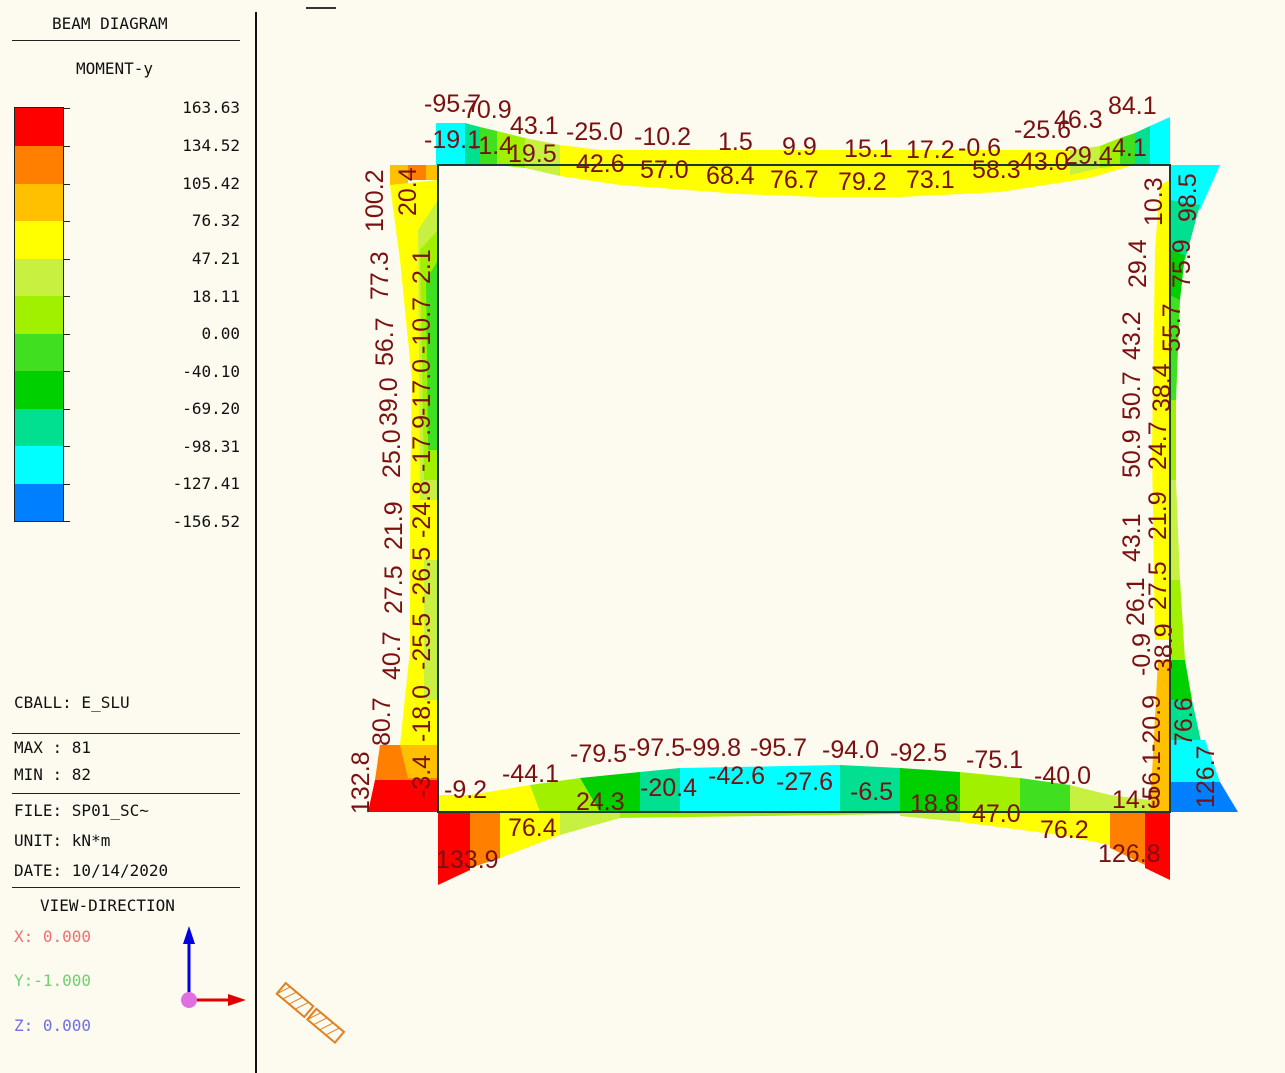 The height and width of the screenshot is (1073, 1285). Describe the element at coordinates (600, 164) in the screenshot. I see `moment-label: 42.6` at that location.